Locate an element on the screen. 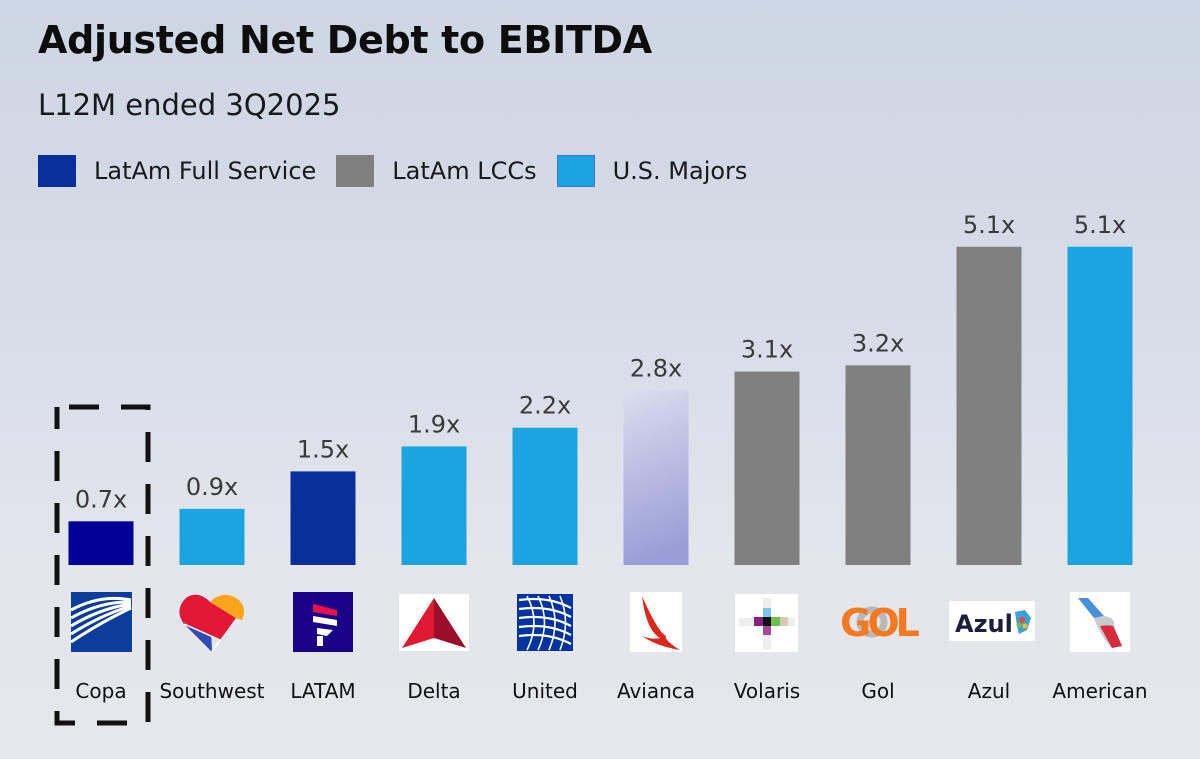  southwest-heart-logo-icon is located at coordinates (211, 623).